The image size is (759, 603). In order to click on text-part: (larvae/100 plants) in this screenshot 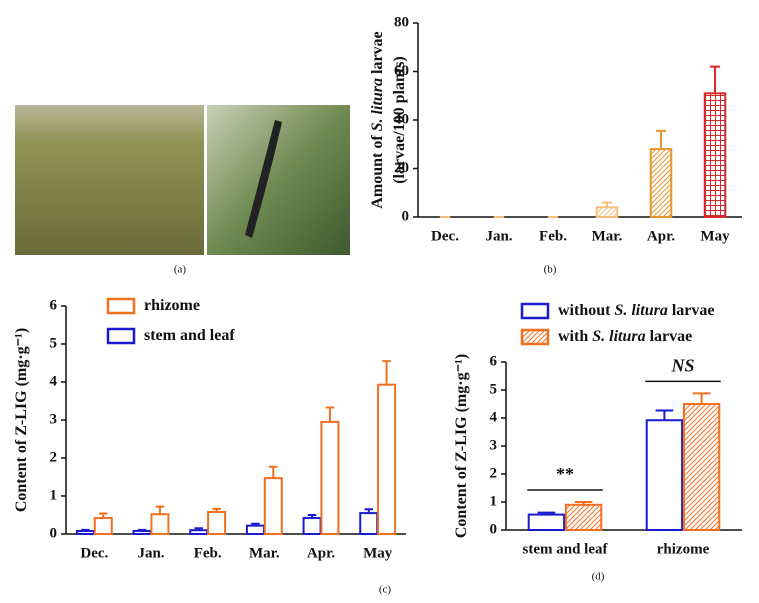, I will do `click(399, 120)`.